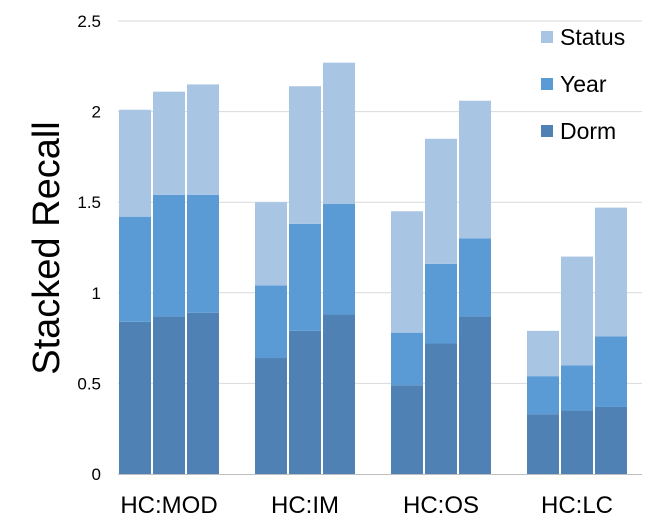 This screenshot has height=531, width=666. What do you see at coordinates (96, 474) in the screenshot?
I see `y-tick-label: 0` at bounding box center [96, 474].